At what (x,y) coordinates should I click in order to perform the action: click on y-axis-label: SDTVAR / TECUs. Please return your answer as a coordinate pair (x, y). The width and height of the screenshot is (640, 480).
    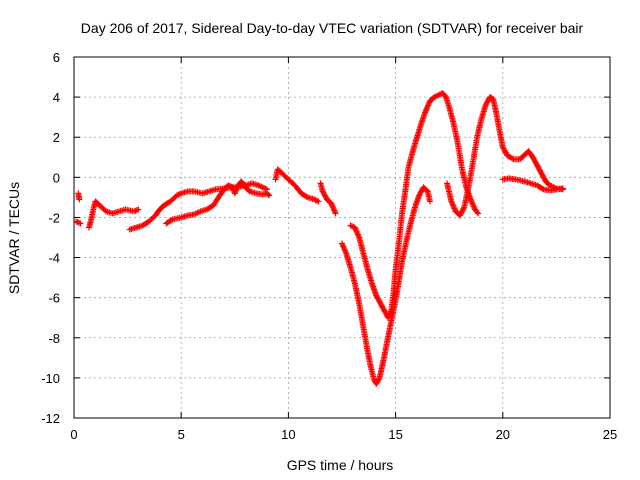
    Looking at the image, I should click on (14, 238).